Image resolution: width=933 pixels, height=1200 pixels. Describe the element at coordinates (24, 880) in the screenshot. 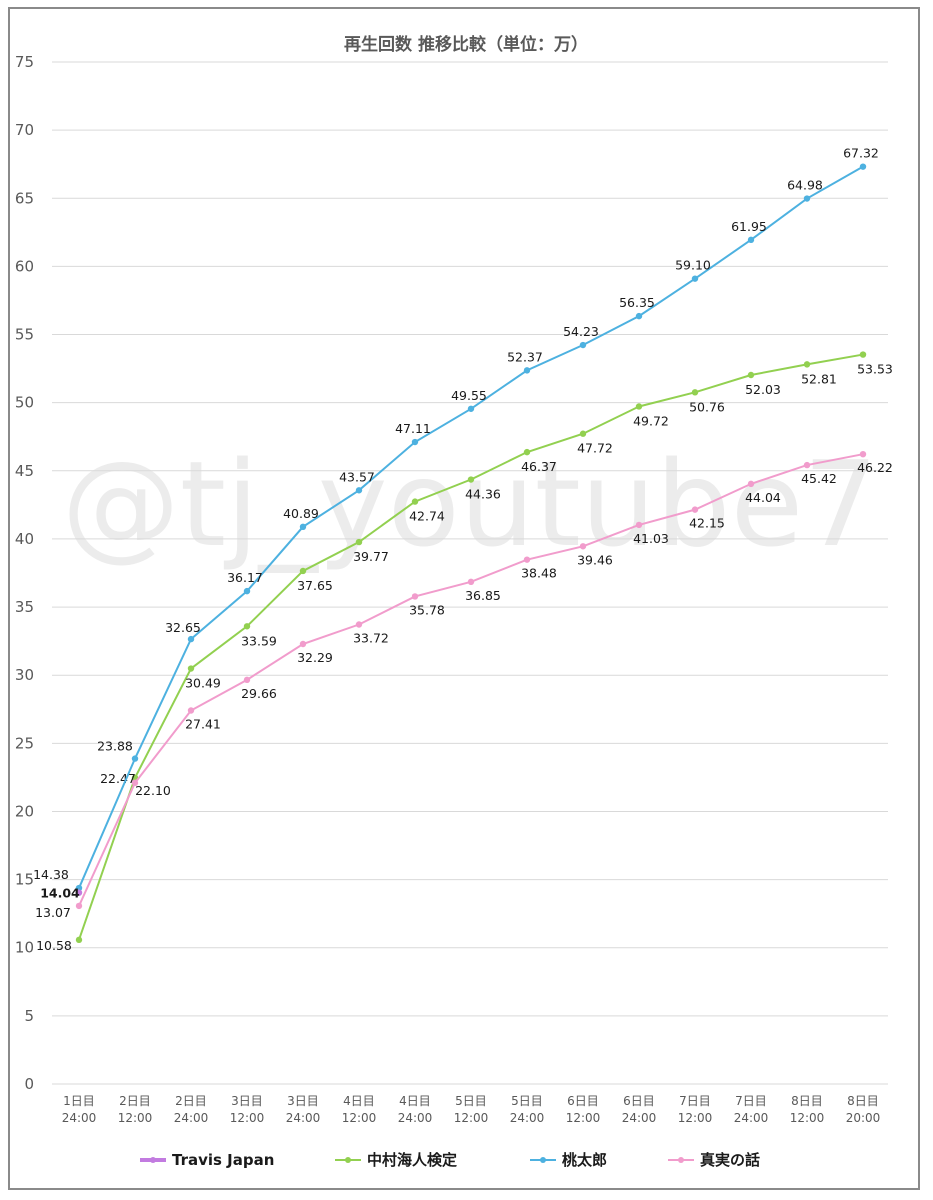

I see `y-tick-label: 15` at that location.